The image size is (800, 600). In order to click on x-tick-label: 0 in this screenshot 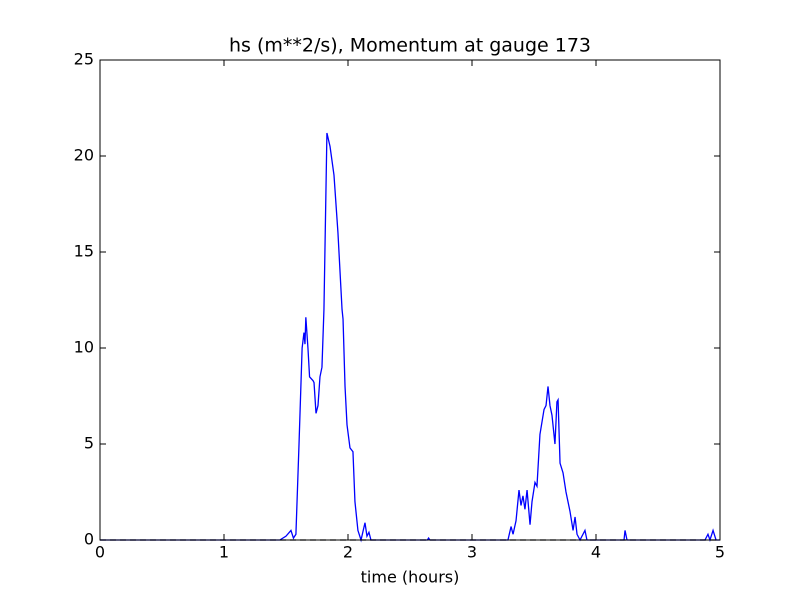, I will do `click(100, 552)`.